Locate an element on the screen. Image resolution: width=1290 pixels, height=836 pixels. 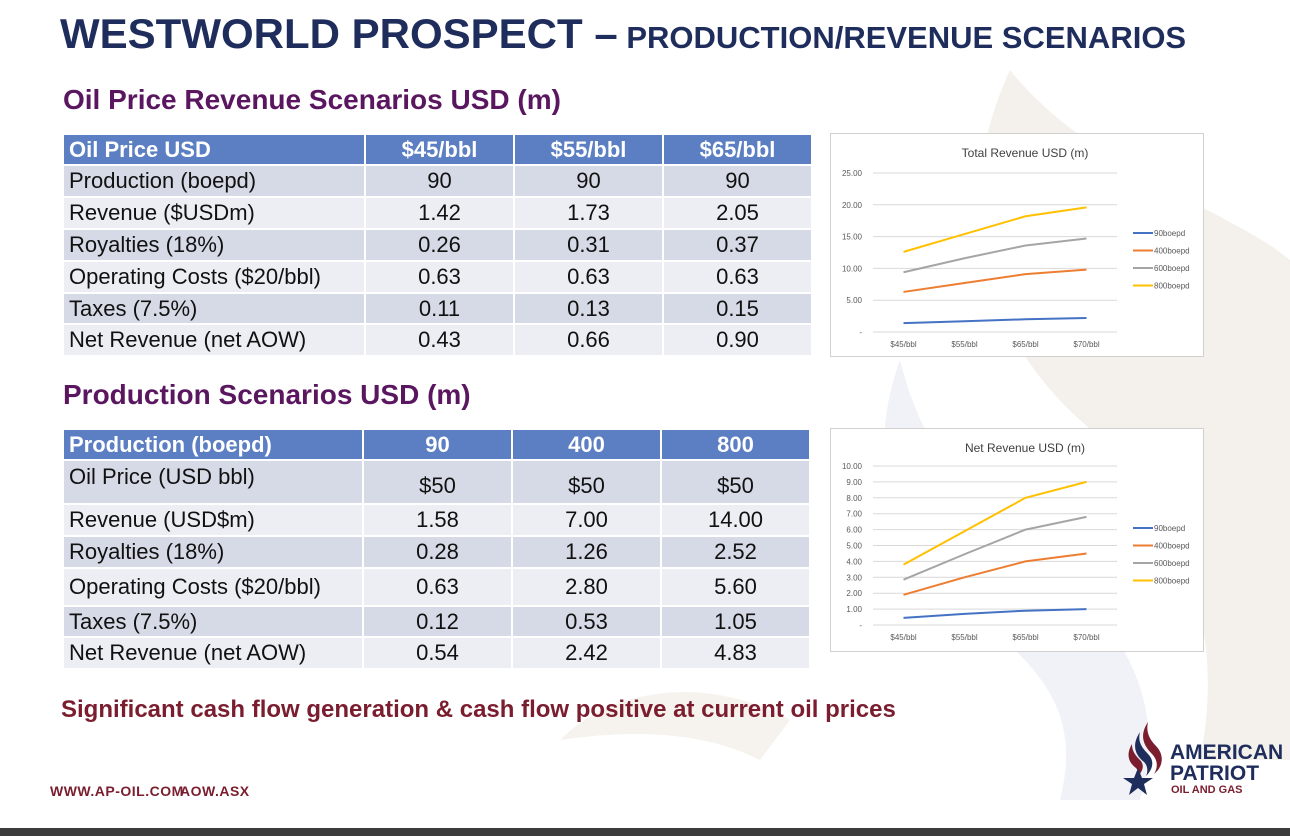
table-cell: 0.43 is located at coordinates (439, 340).